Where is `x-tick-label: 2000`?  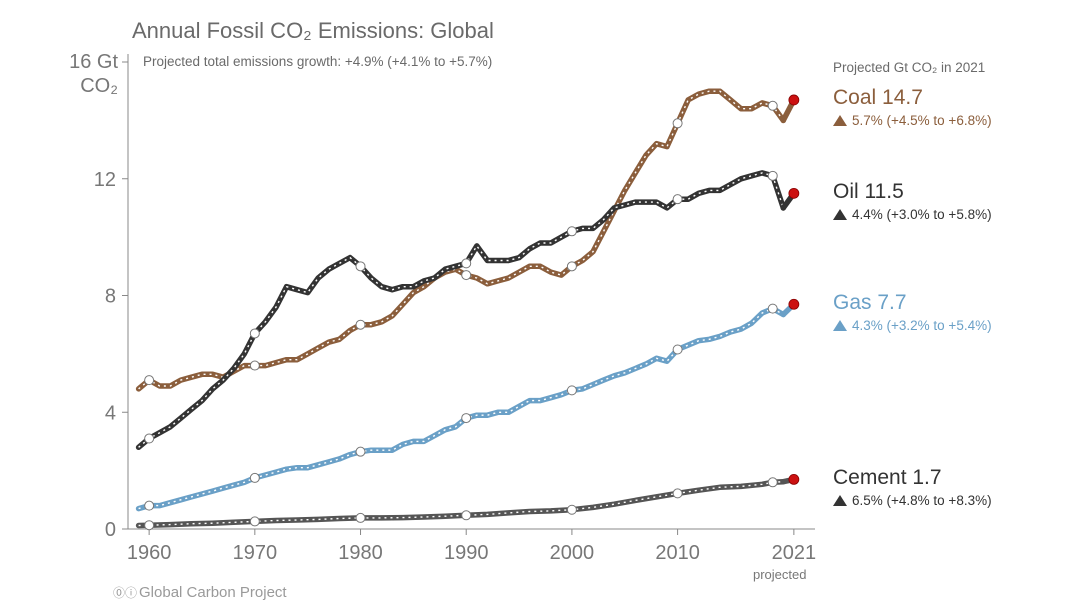
x-tick-label: 2000 is located at coordinates (572, 553).